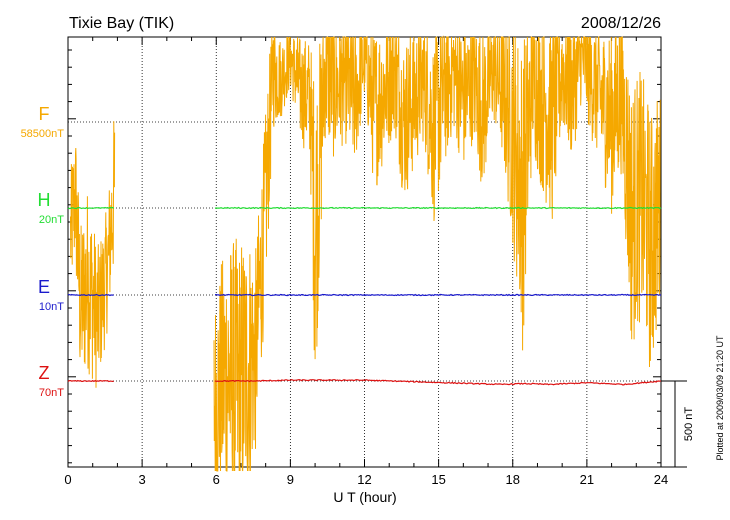 The height and width of the screenshot is (520, 730). I want to click on scale-bar-label: 500 nT, so click(689, 424).